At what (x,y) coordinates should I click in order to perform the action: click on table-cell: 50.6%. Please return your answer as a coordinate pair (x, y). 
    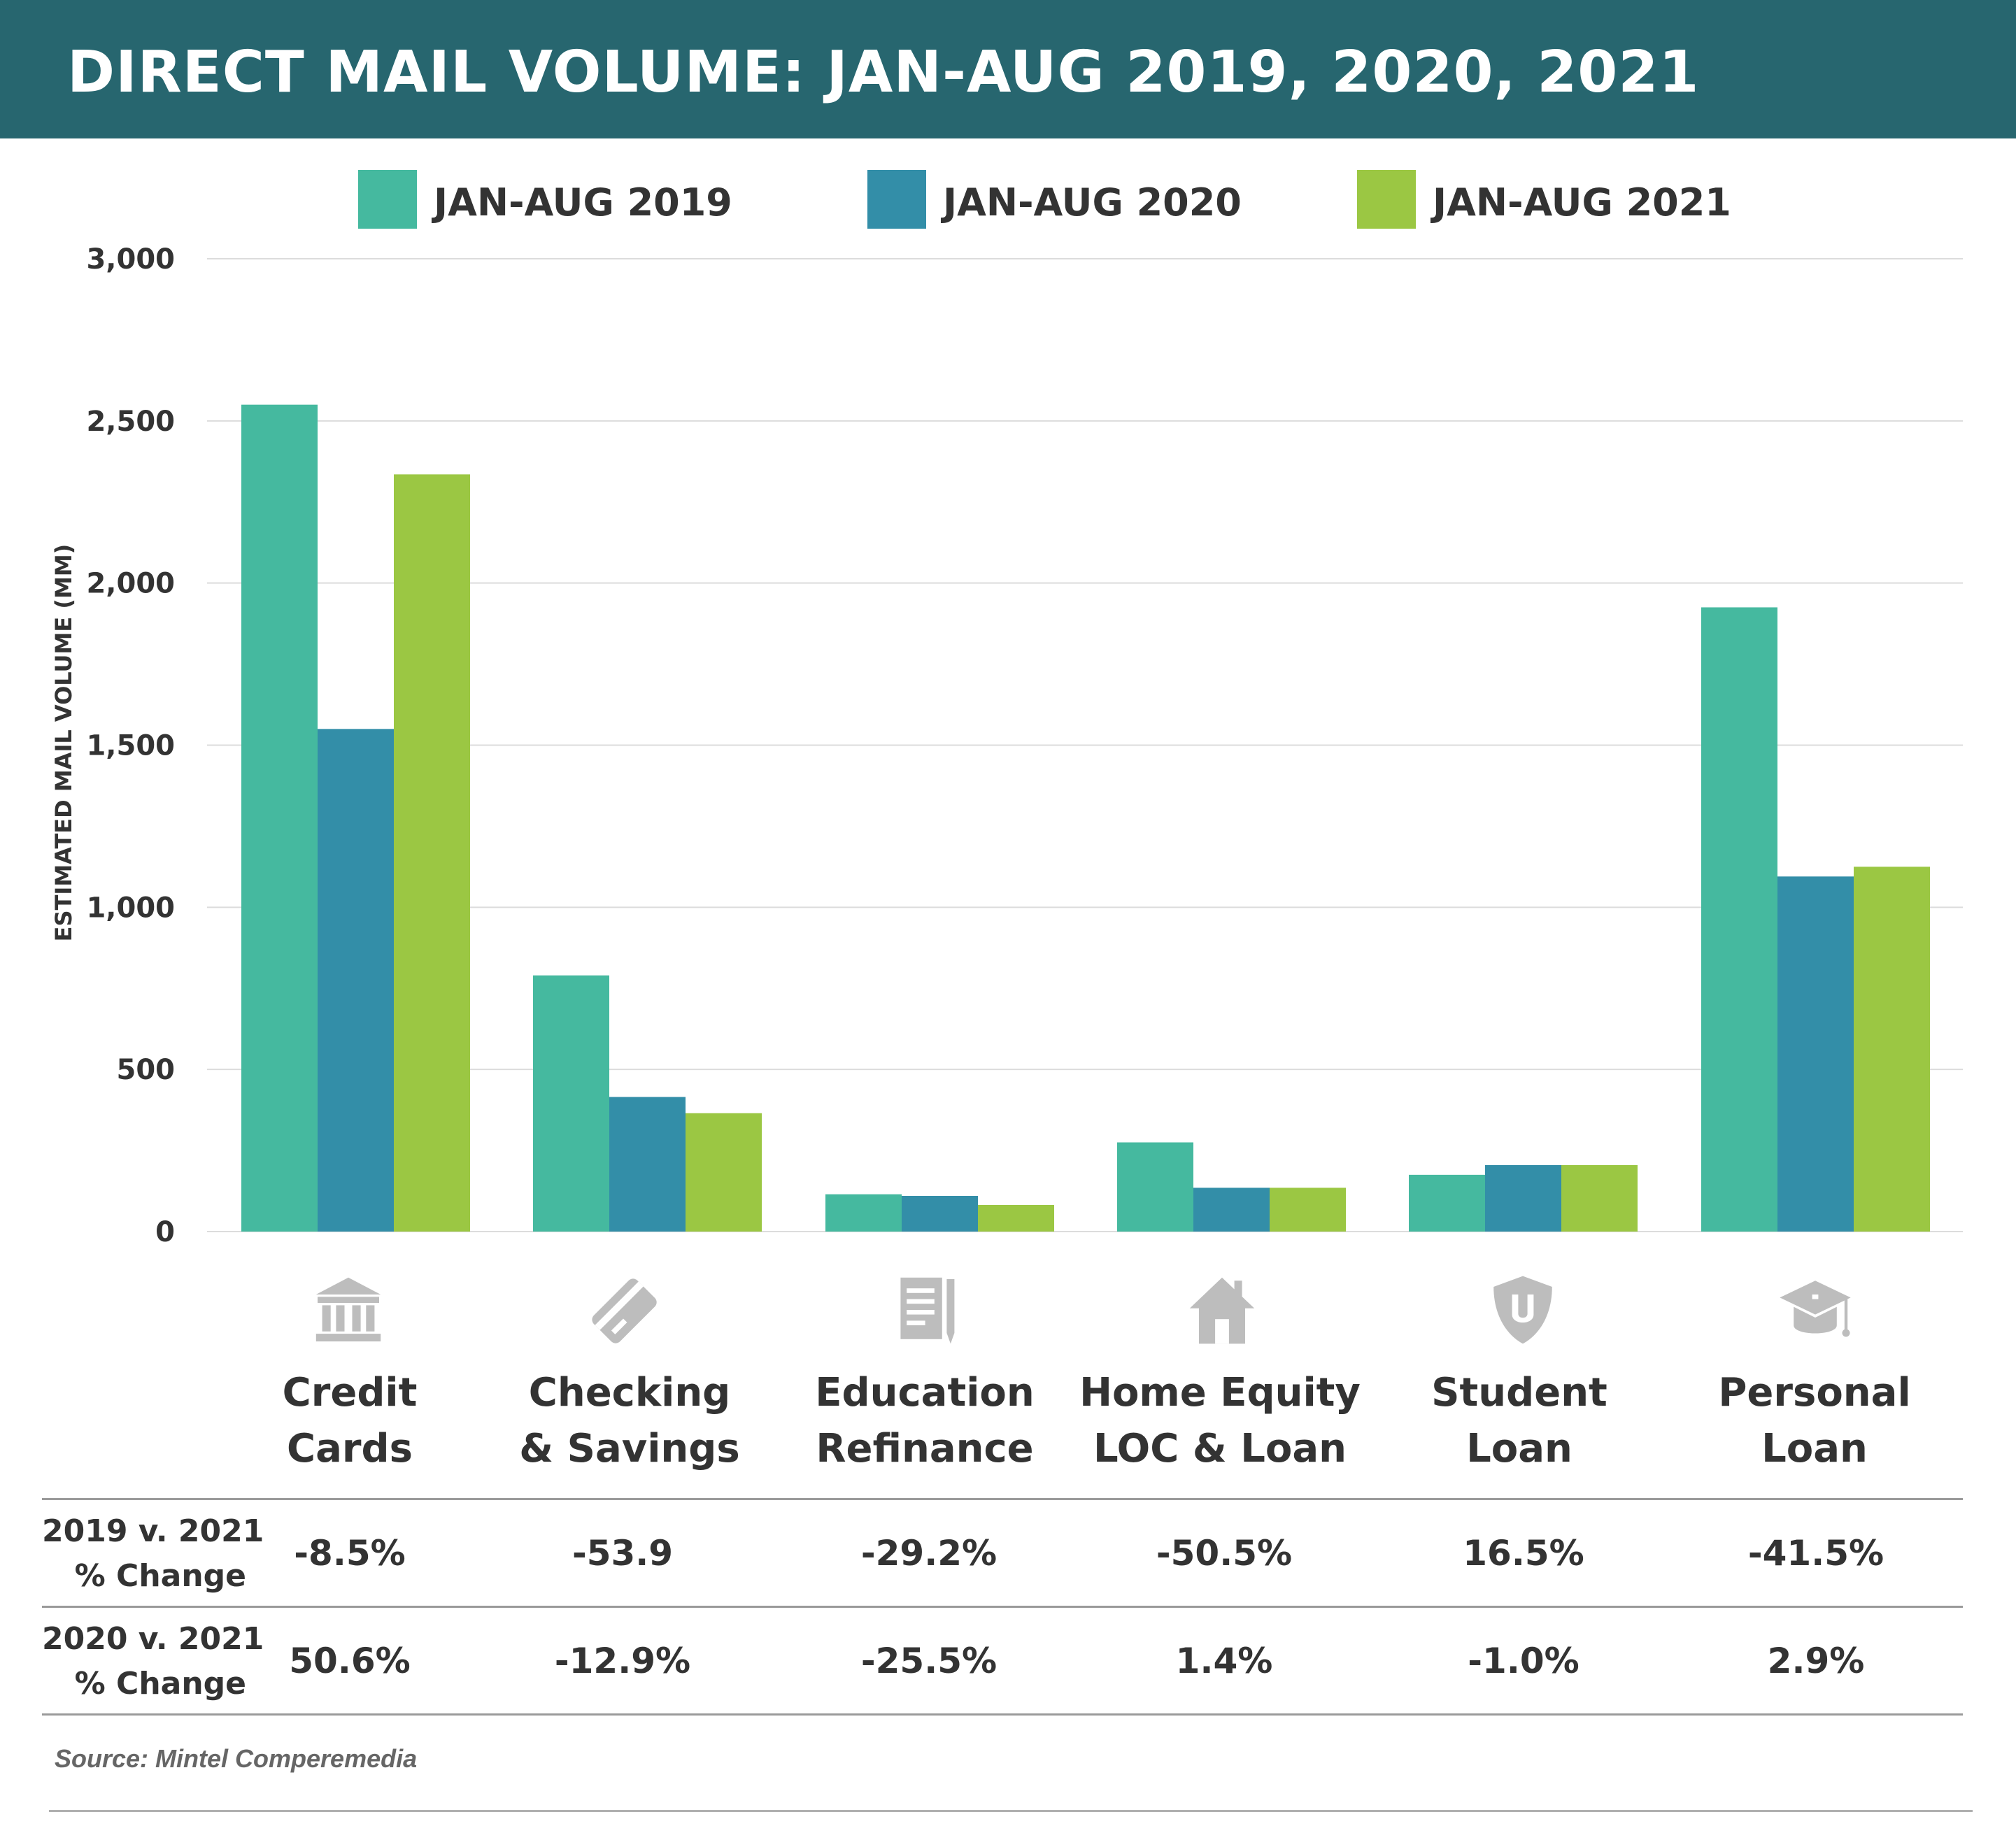
    Looking at the image, I should click on (350, 1661).